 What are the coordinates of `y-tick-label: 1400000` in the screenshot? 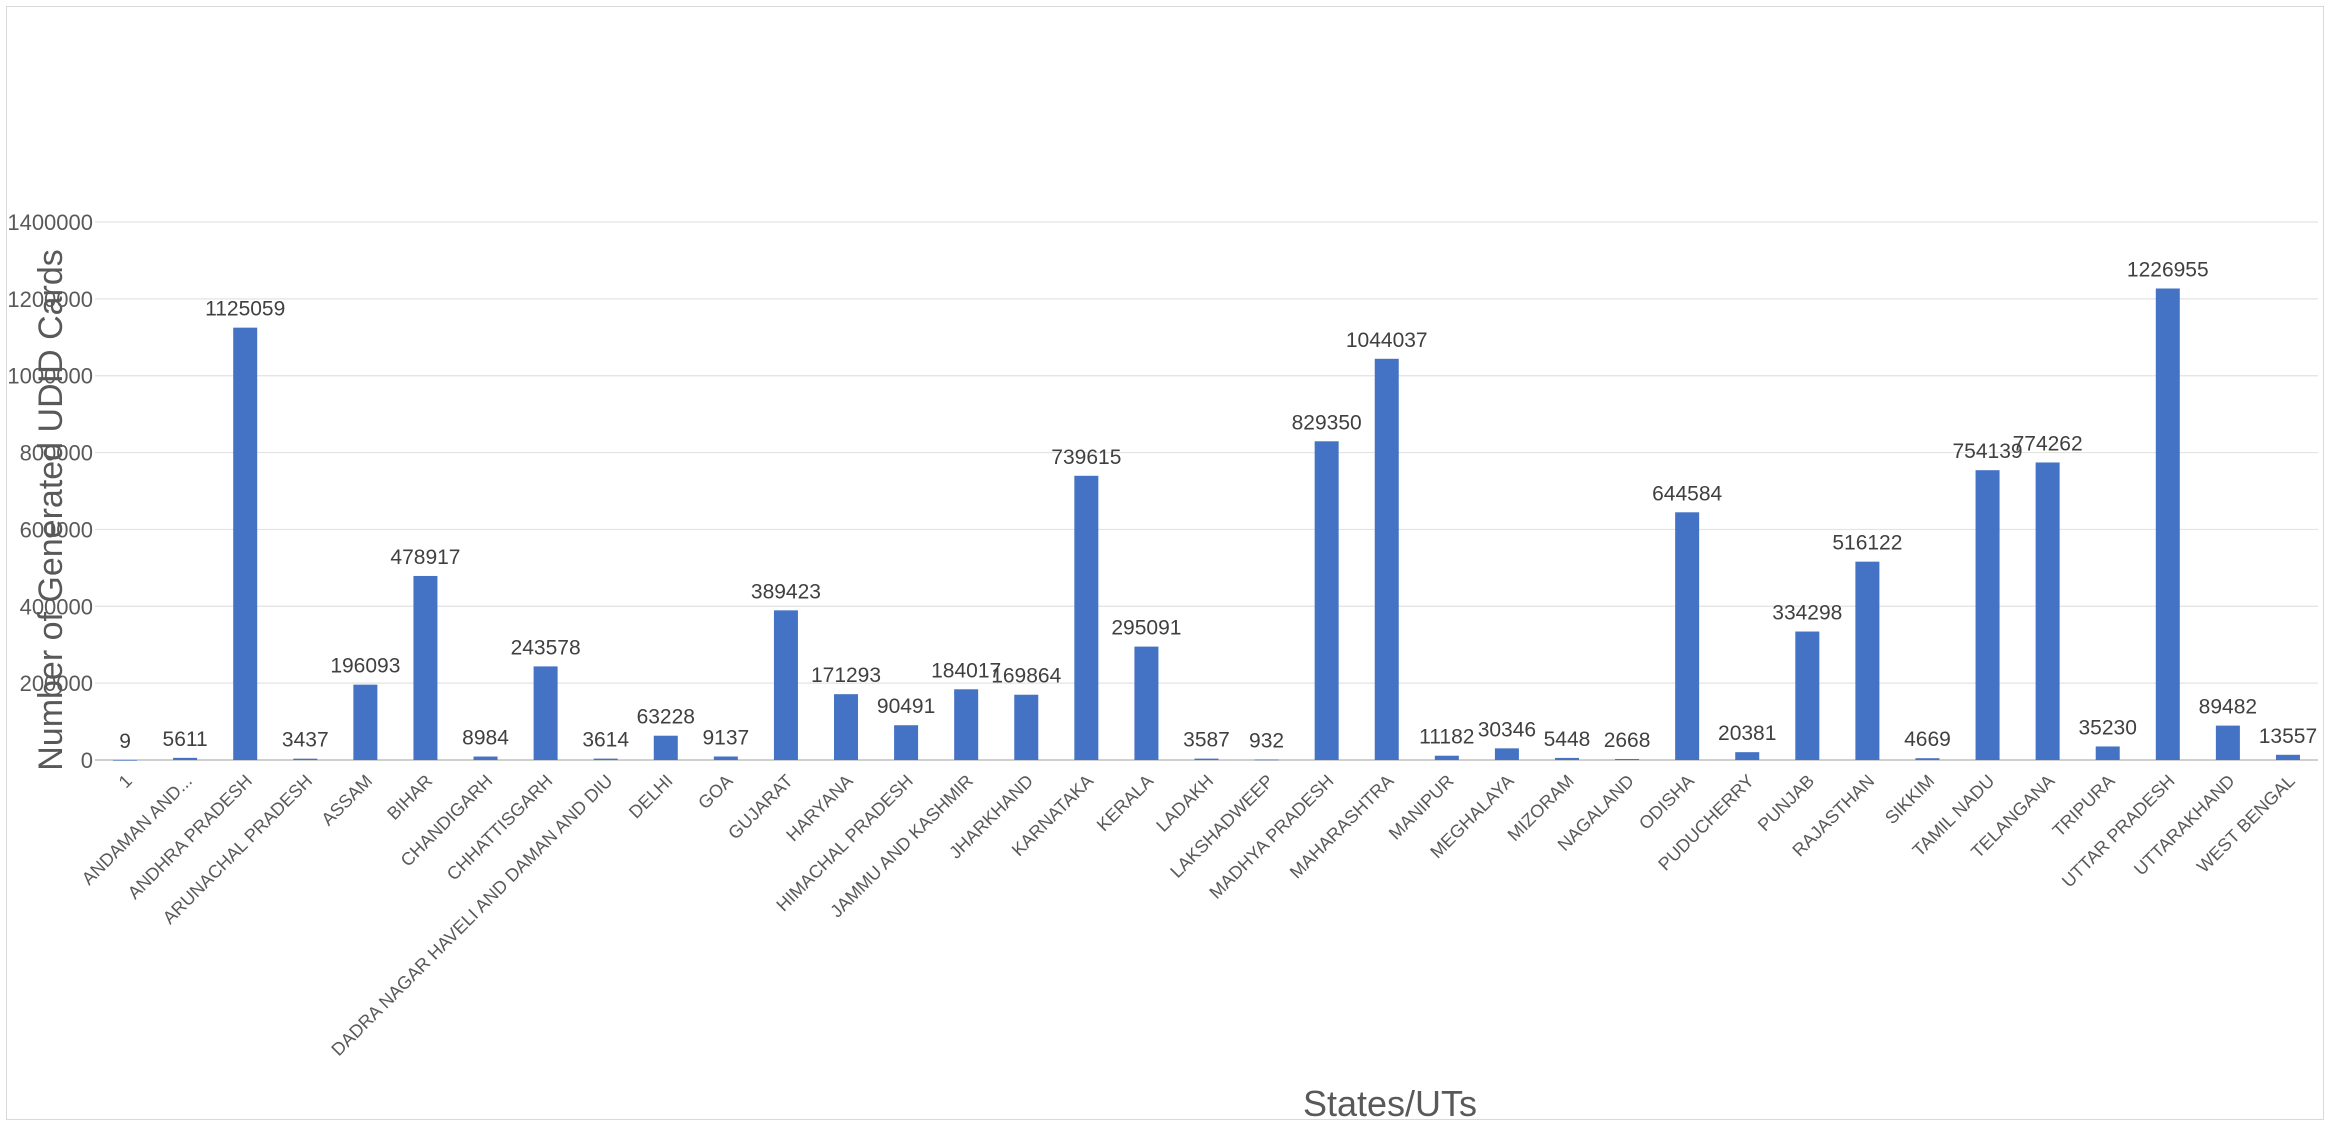 It's located at (50, 222).